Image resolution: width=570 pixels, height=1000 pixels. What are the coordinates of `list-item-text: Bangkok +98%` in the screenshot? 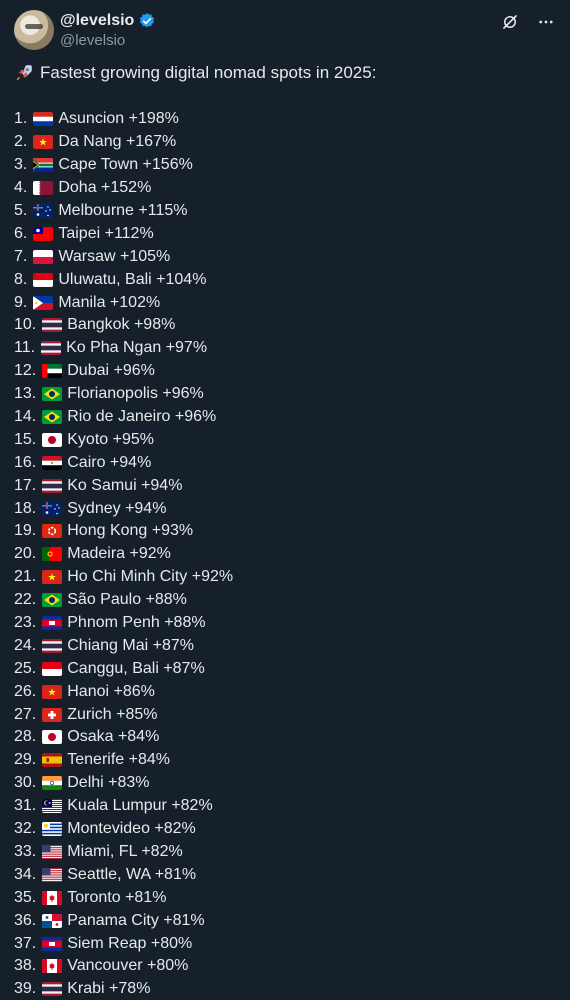 It's located at (121, 325).